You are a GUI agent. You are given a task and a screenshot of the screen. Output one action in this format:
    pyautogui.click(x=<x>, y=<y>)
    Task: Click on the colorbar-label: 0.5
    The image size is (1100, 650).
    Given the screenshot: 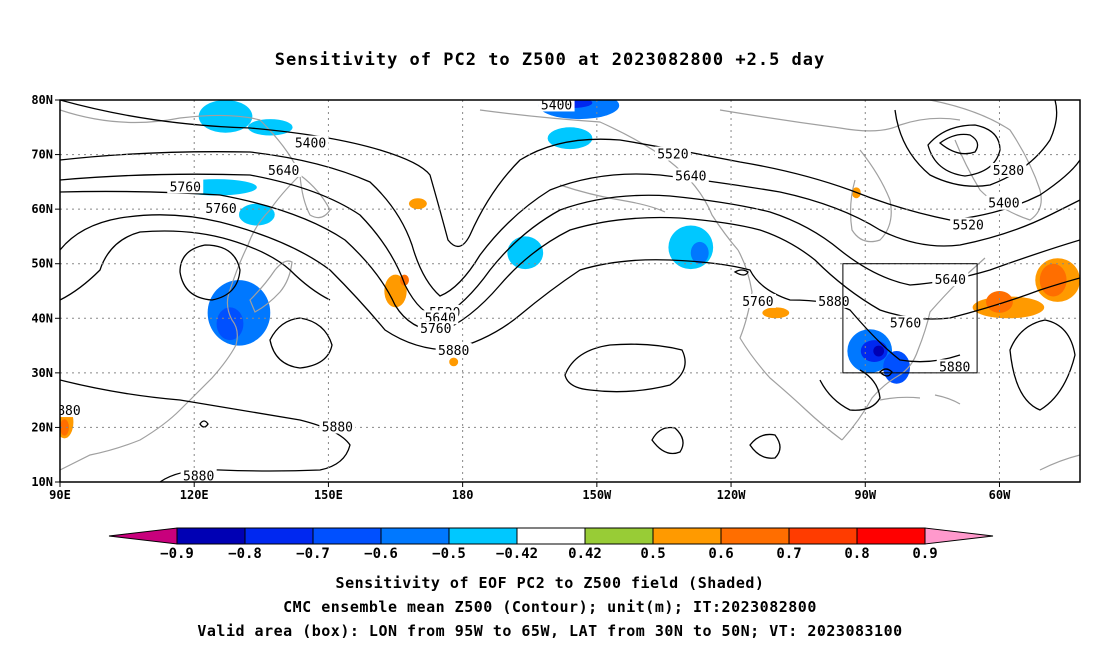 What is the action you would take?
    pyautogui.click(x=652, y=554)
    